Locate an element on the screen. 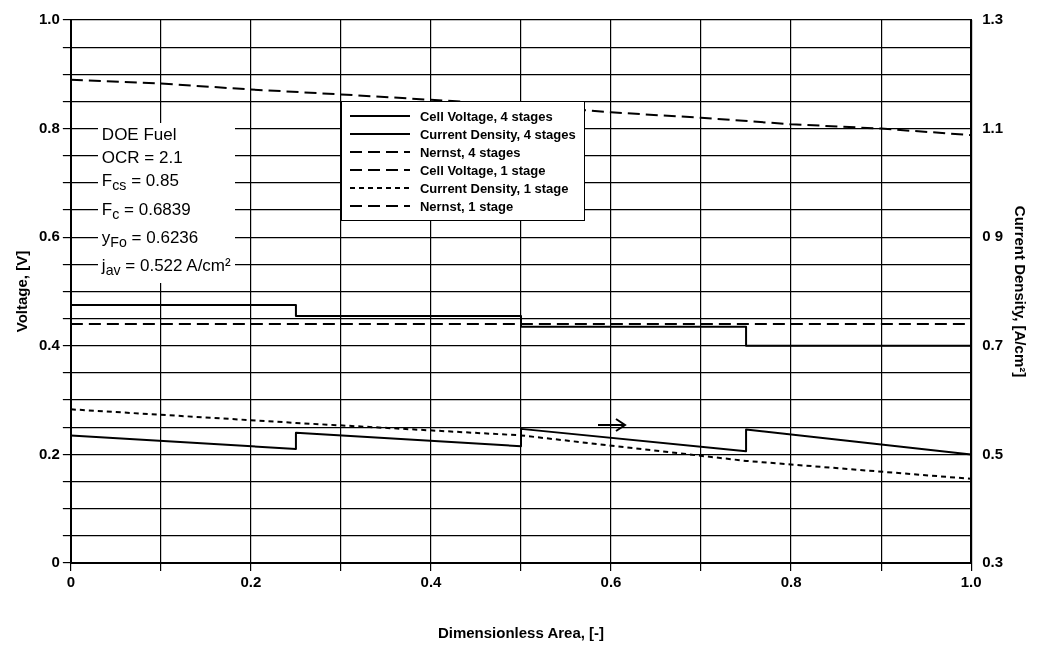  legend-label: Current Density, 1 stage is located at coordinates (494, 188).